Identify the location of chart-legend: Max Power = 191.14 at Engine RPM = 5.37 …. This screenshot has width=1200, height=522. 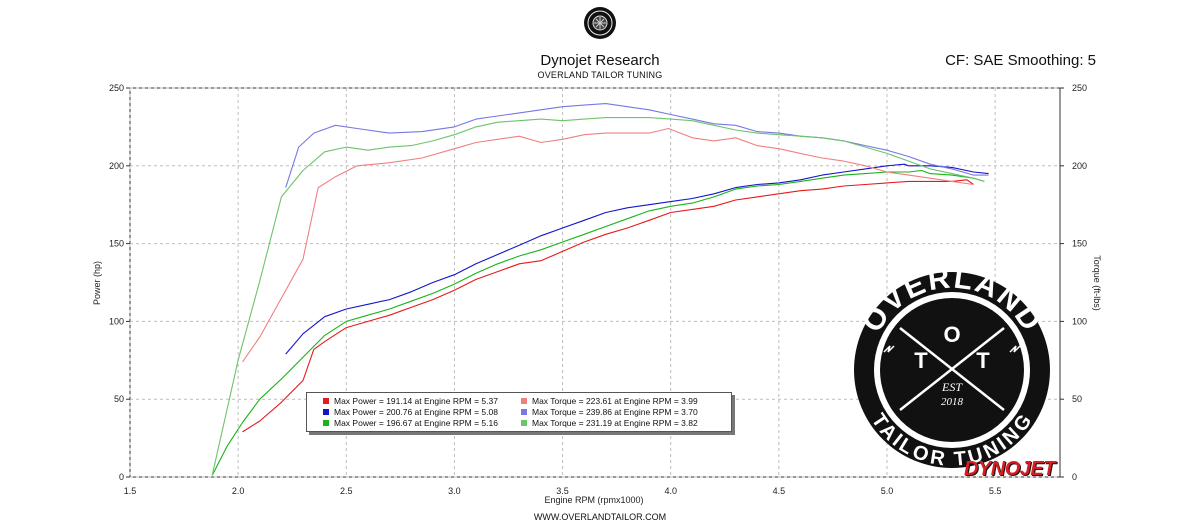
(519, 412).